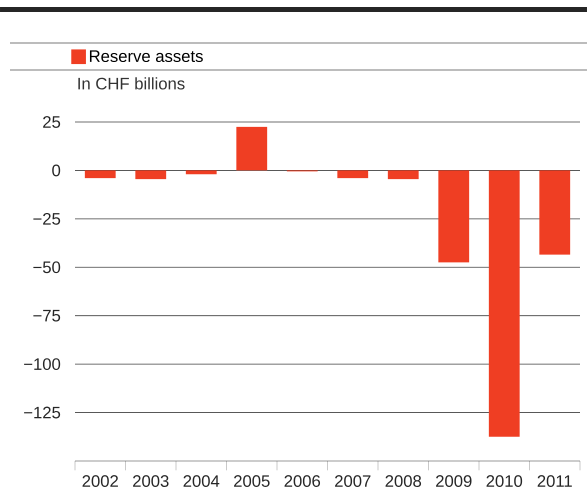 This screenshot has height=488, width=587. What do you see at coordinates (146, 56) in the screenshot?
I see `legend-label: Reserve assets` at bounding box center [146, 56].